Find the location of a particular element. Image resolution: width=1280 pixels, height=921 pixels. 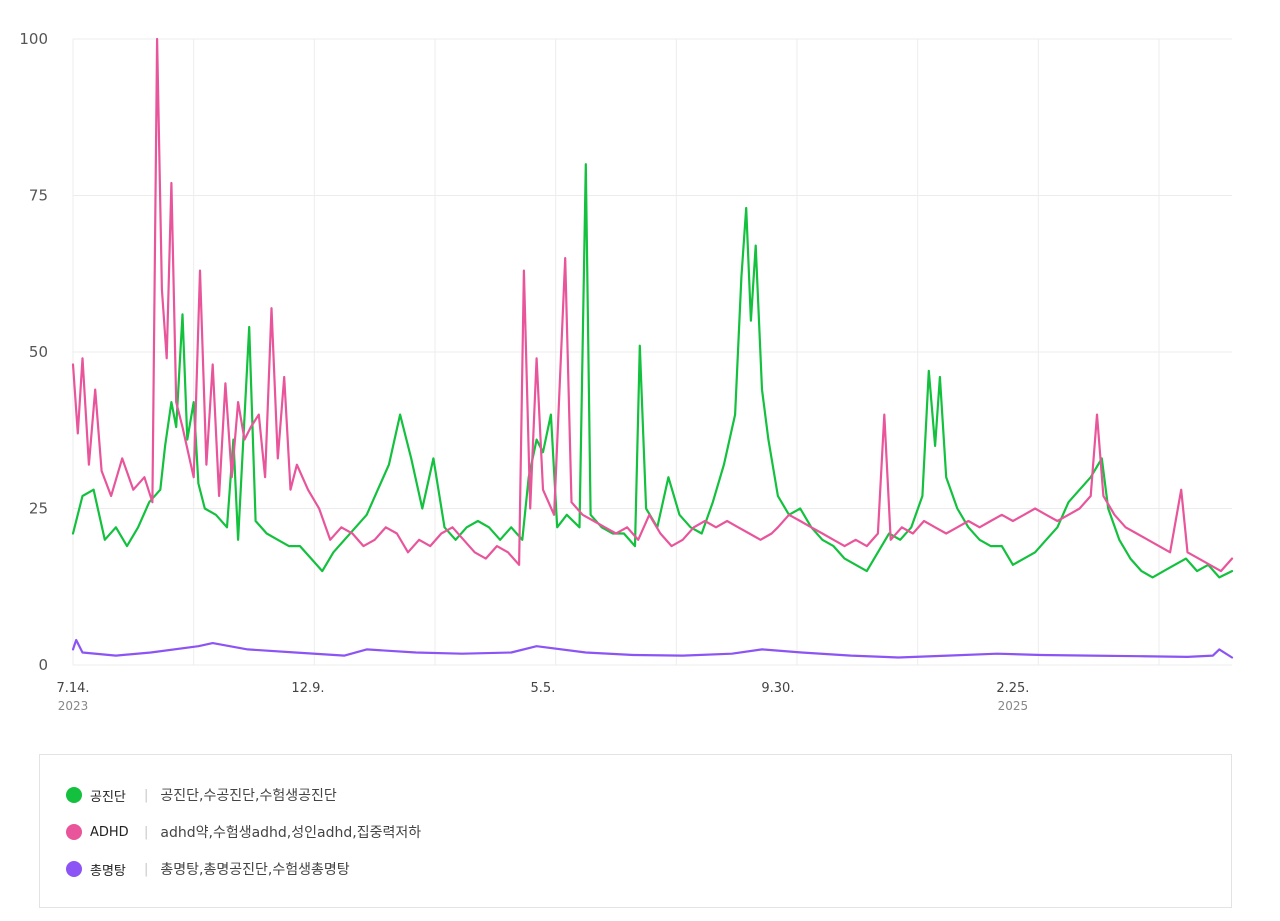

legend-item-chongmyeongtang: 총명탕 | 총명탕,총명공진단,수험생총명탕 is located at coordinates (208, 869).